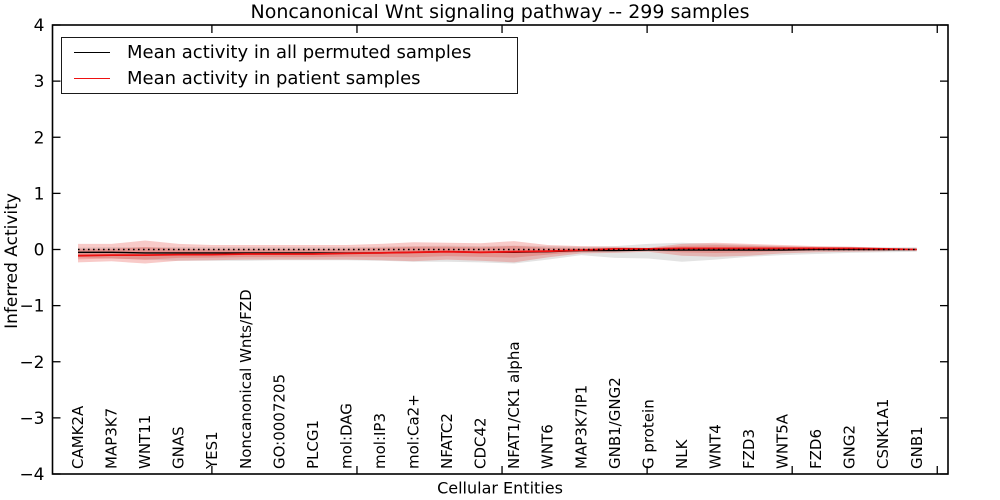 The width and height of the screenshot is (1000, 500). I want to click on x-category-label: CSNK1A1, so click(883, 434).